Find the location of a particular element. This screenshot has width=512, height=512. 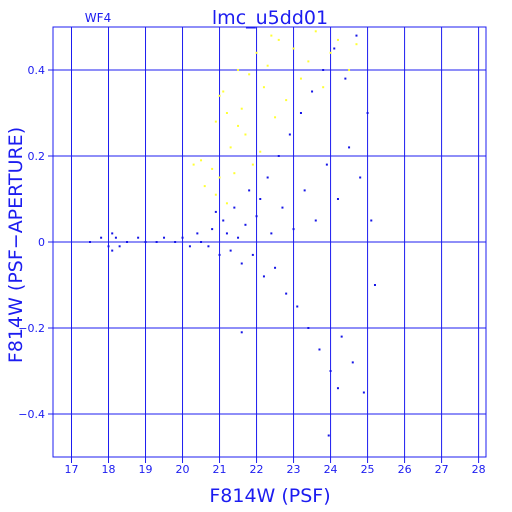

y-tick-label: 0.2 is located at coordinates (37, 156).